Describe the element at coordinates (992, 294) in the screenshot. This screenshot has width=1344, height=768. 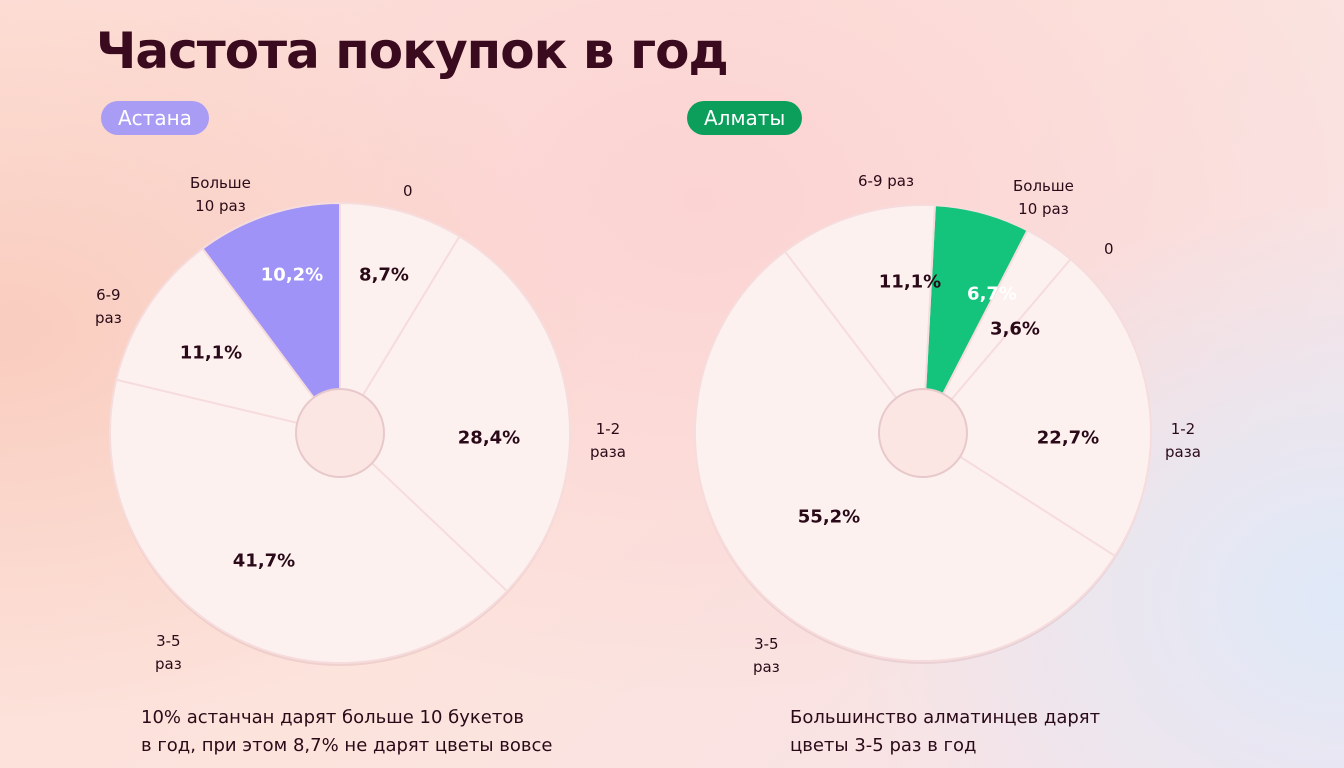
I see `value-label: 6,7%` at that location.